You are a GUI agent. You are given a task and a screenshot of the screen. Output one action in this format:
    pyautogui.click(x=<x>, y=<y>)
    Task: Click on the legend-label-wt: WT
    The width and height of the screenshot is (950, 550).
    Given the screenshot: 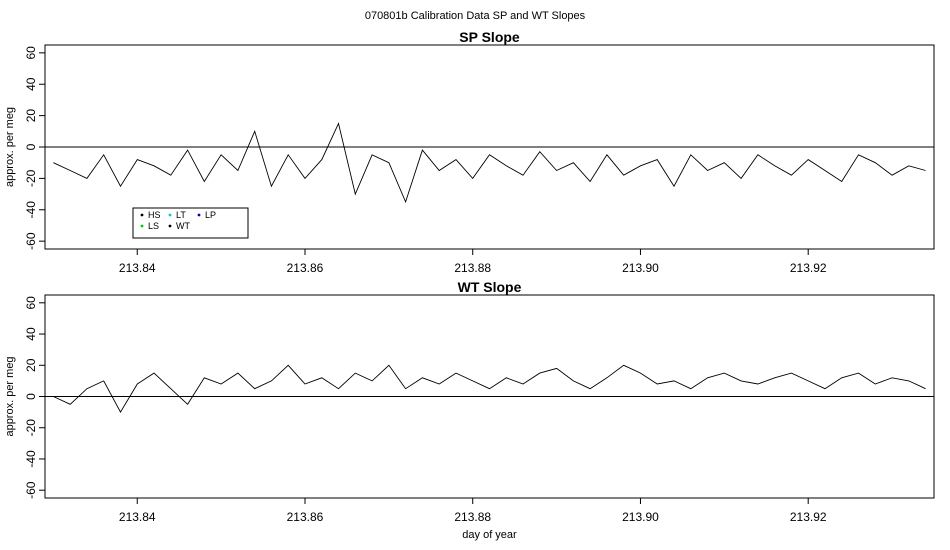 What is the action you would take?
    pyautogui.click(x=183, y=226)
    